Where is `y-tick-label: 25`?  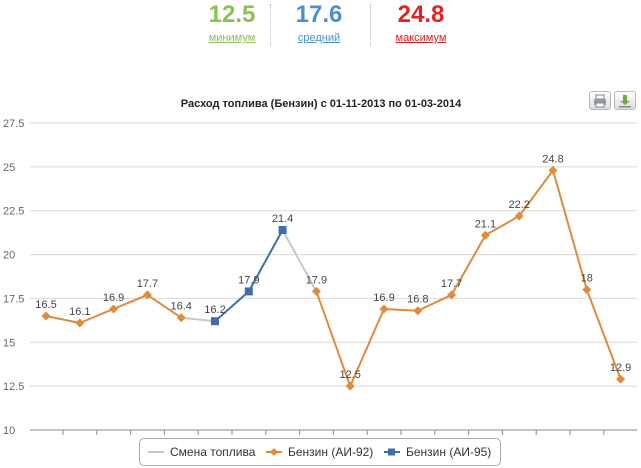 y-tick-label: 25 is located at coordinates (9, 168).